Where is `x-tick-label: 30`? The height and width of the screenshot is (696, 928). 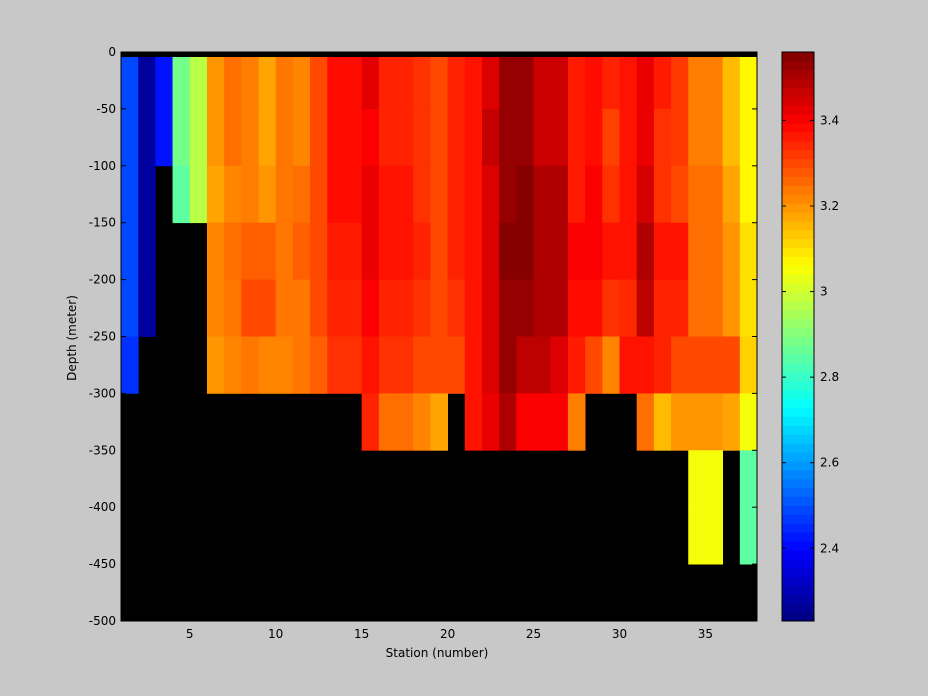 x-tick-label: 30 is located at coordinates (619, 634).